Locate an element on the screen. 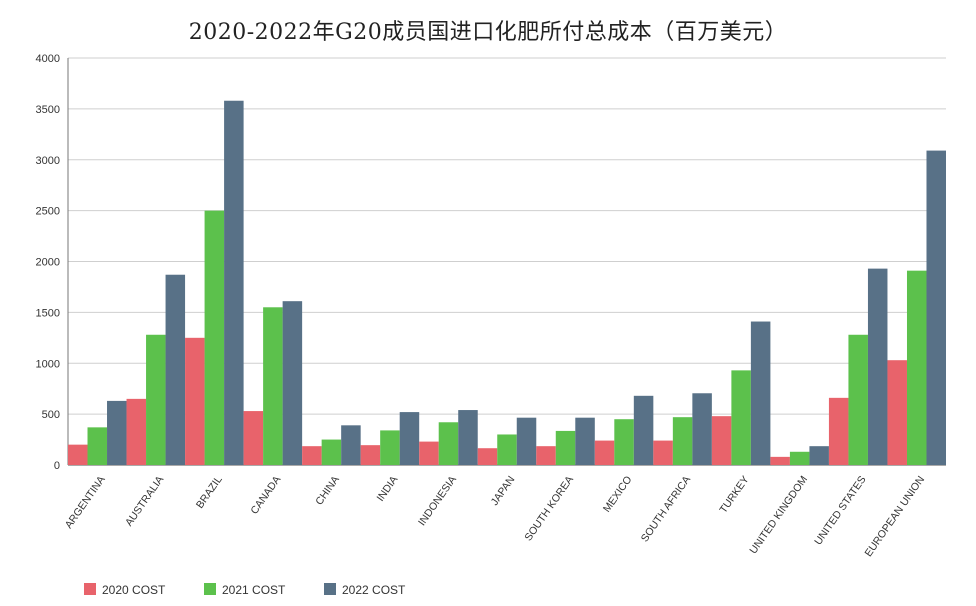 The width and height of the screenshot is (976, 606). bar-2020-cost-japan is located at coordinates (487, 456).